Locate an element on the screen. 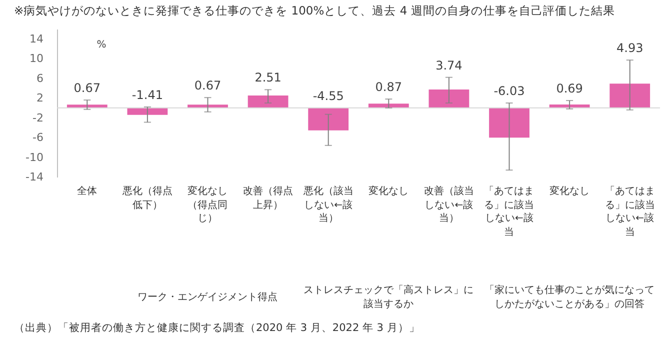 Image resolution: width=672 pixels, height=344 pixels. y-tick-label: -14 is located at coordinates (35, 177).